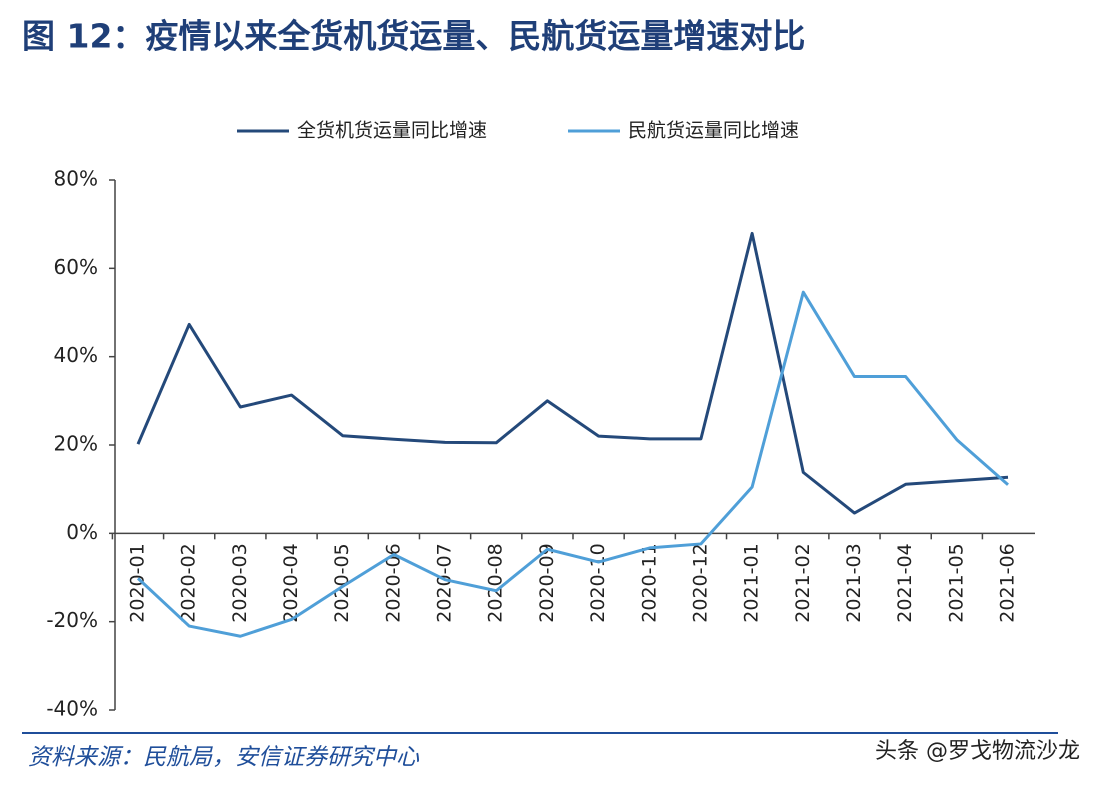 The height and width of the screenshot is (792, 1102). Describe the element at coordinates (649, 582) in the screenshot. I see `x-tick-label: 2020-11` at that location.